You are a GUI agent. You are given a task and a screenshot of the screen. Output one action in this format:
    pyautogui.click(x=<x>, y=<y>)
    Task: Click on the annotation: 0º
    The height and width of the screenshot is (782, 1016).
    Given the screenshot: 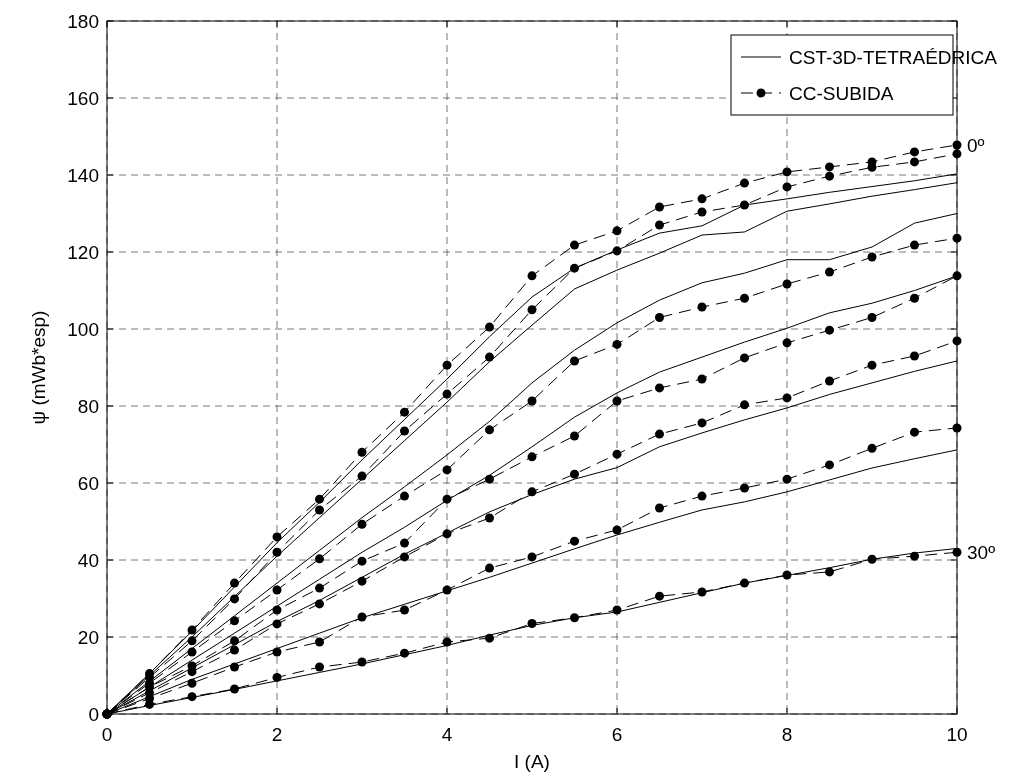 What is the action you would take?
    pyautogui.click(x=976, y=145)
    